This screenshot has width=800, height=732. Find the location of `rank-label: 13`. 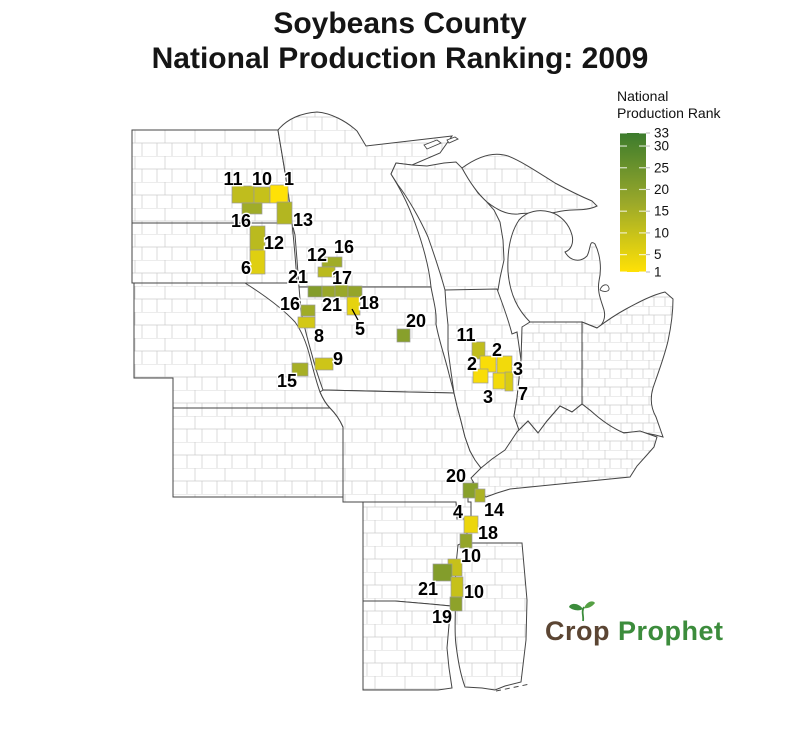

rank-label: 13 is located at coordinates (303, 220).